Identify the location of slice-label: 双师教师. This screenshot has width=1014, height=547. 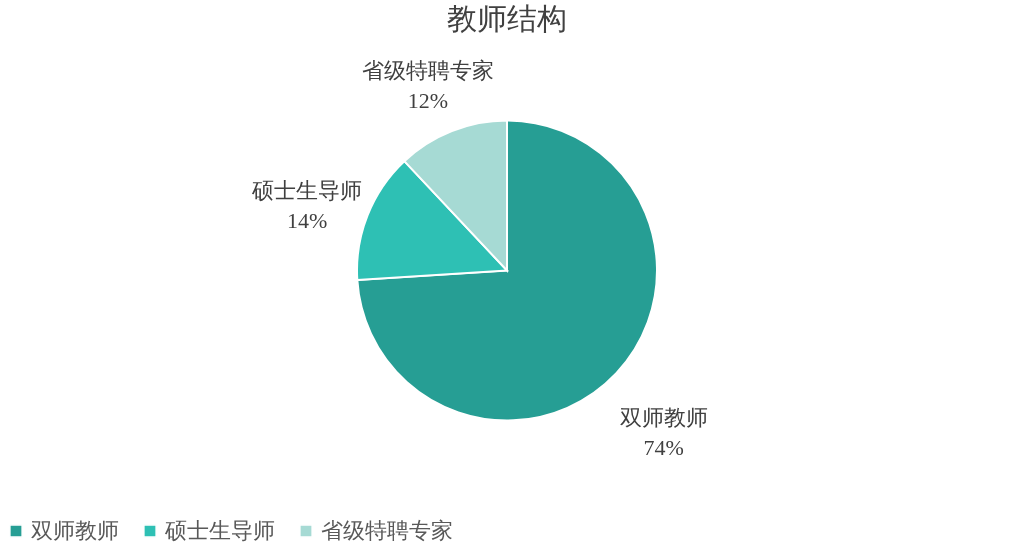
(663, 417).